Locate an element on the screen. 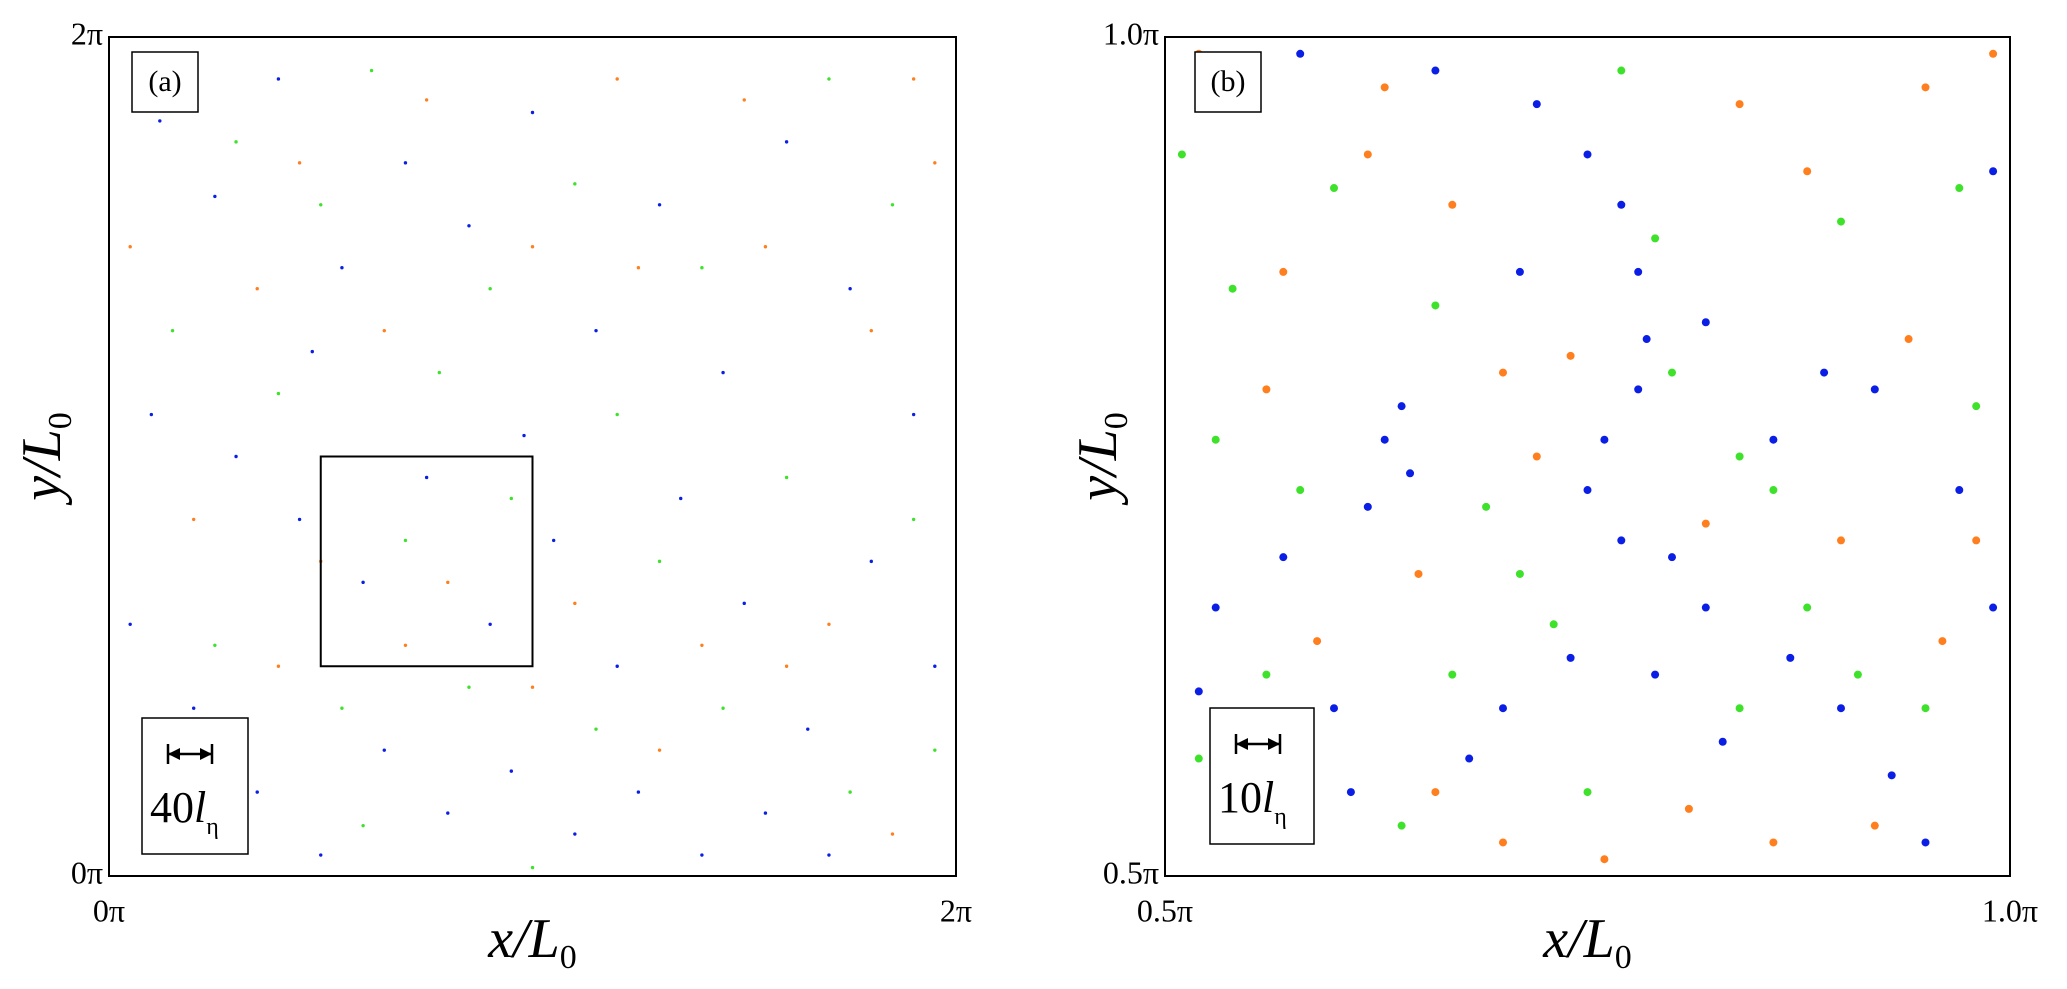  x-axis-label: x/L0 is located at coordinates (1587, 942).